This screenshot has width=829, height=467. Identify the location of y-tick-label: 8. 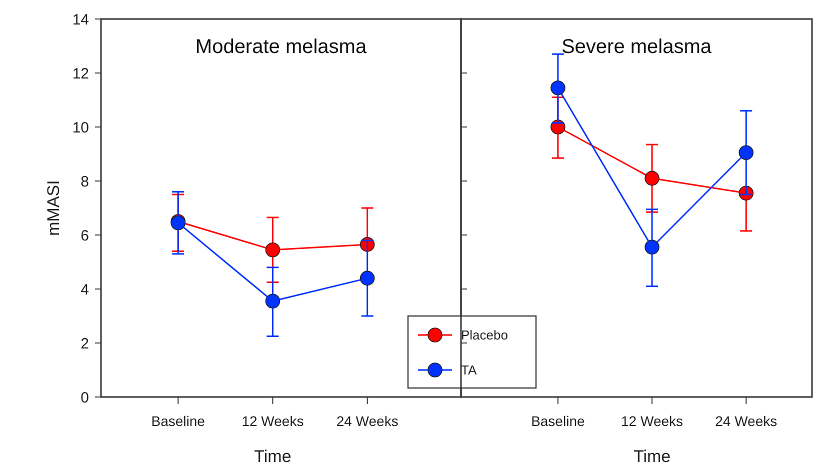
(84, 181).